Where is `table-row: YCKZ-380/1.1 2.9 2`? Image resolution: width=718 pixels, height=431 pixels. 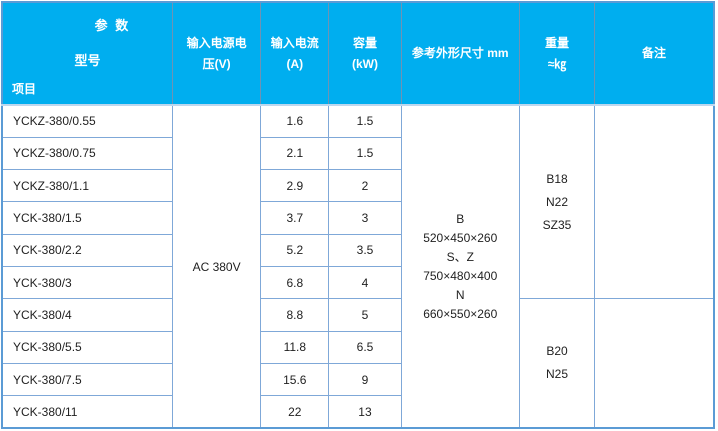 table-row: YCKZ-380/1.1 2.9 2 is located at coordinates (357, 186).